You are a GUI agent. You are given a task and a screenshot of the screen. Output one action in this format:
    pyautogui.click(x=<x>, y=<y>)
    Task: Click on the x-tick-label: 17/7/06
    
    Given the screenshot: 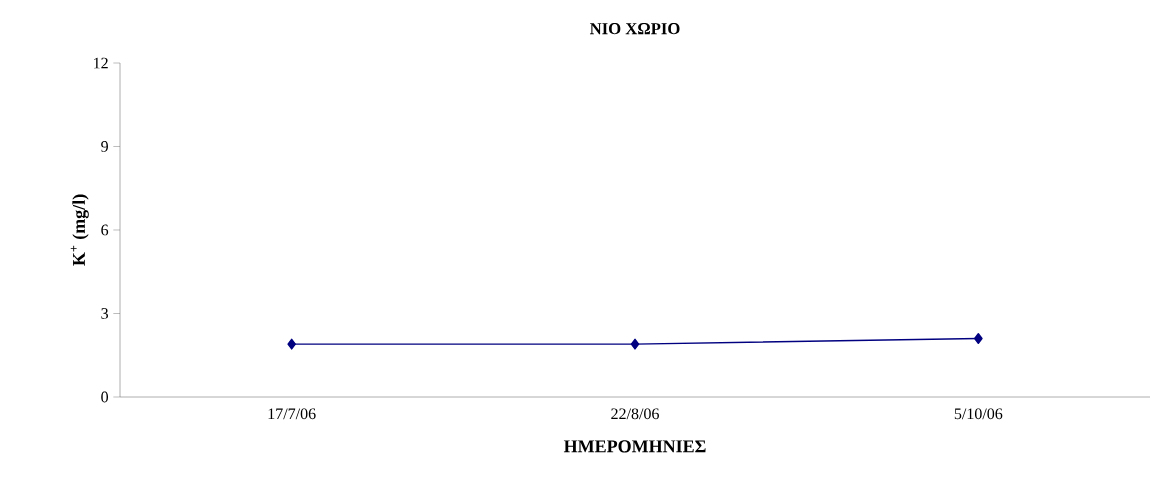 What is the action you would take?
    pyautogui.click(x=292, y=414)
    